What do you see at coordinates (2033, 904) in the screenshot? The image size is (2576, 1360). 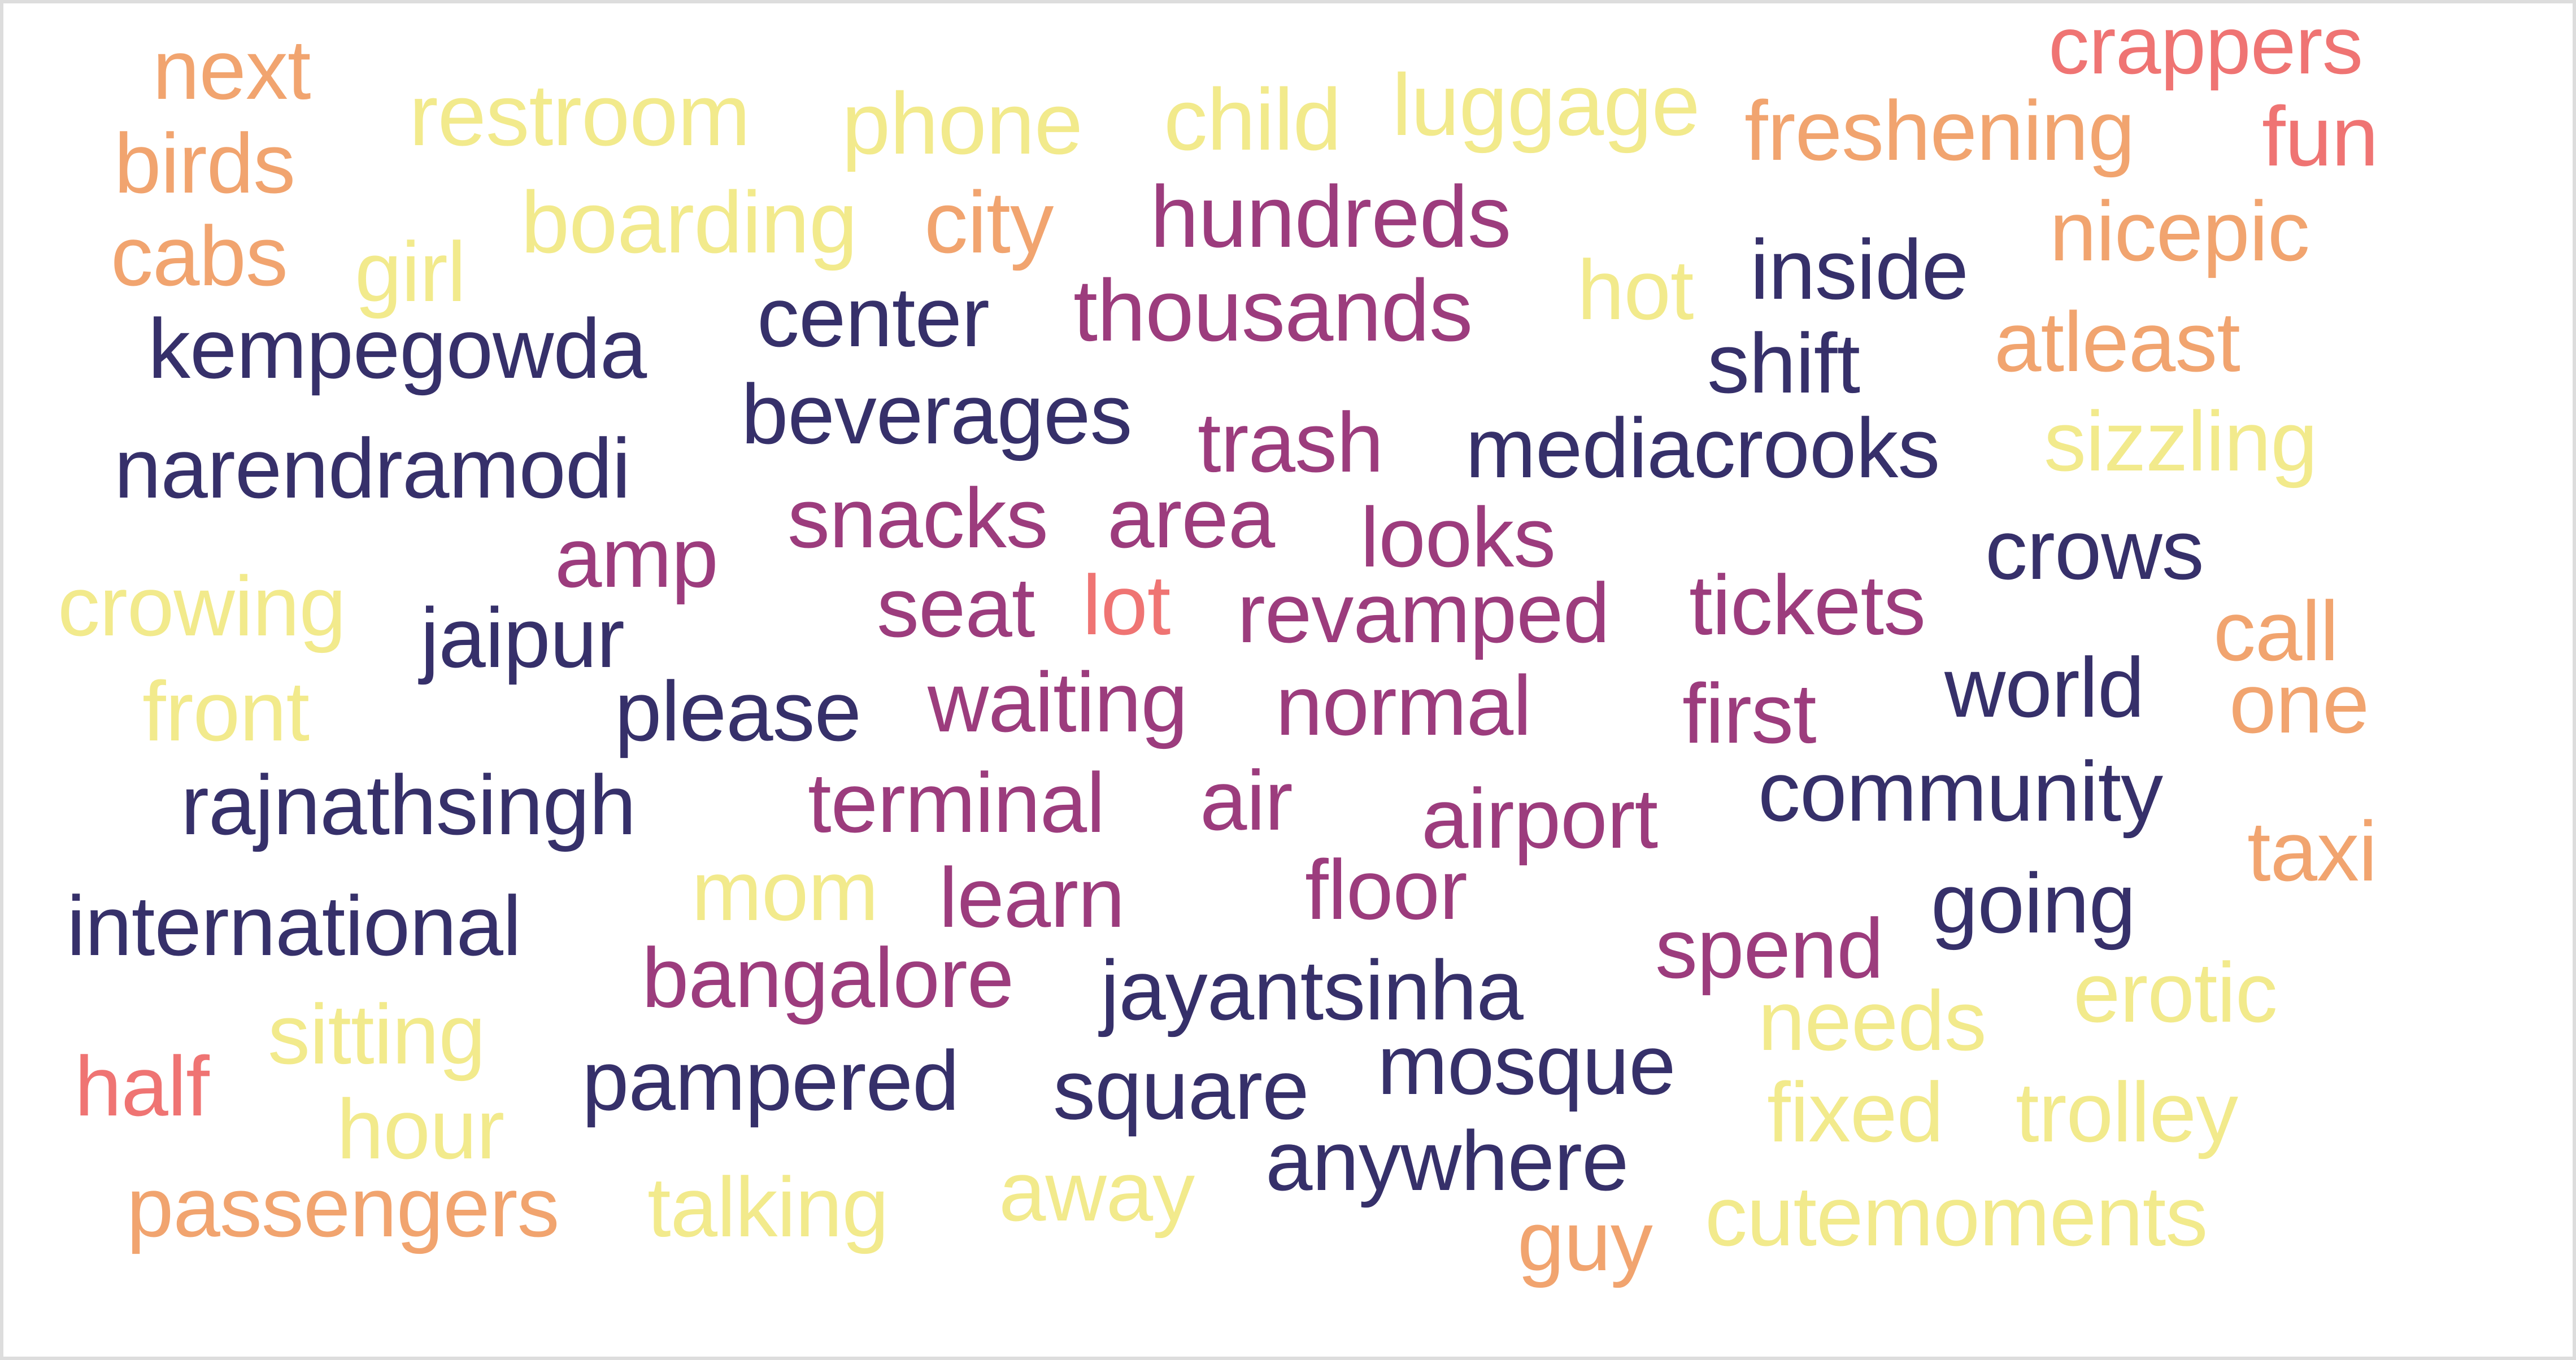 I see `word-going: going` at bounding box center [2033, 904].